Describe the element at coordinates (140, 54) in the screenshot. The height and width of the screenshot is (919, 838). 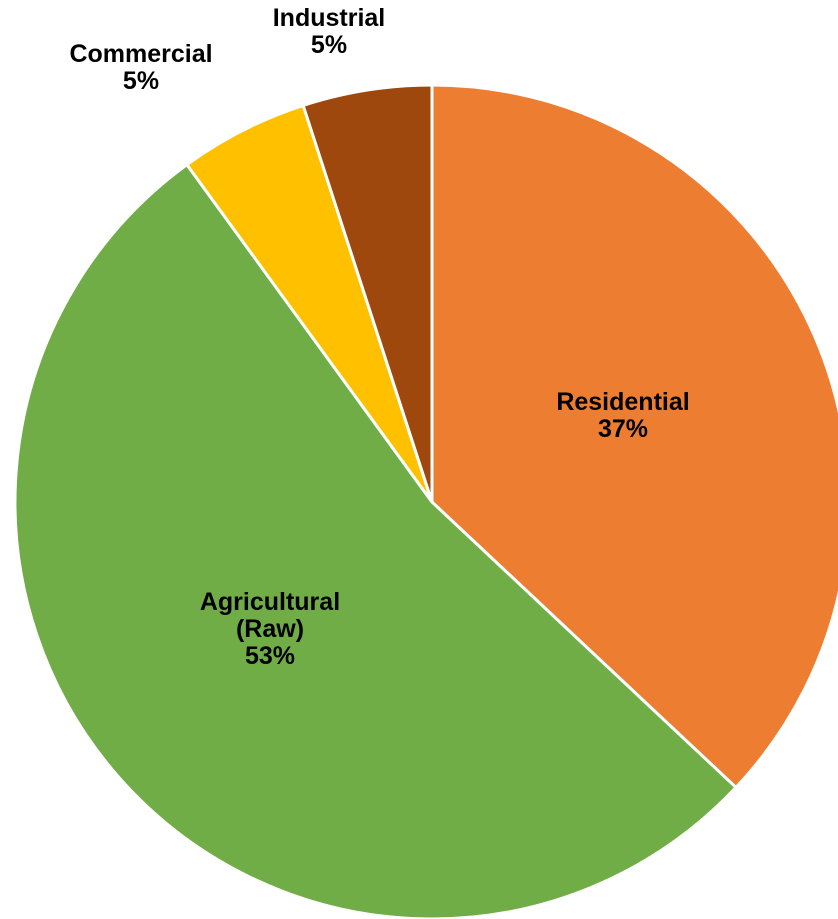
I see `slice-category-label: Commercial` at that location.